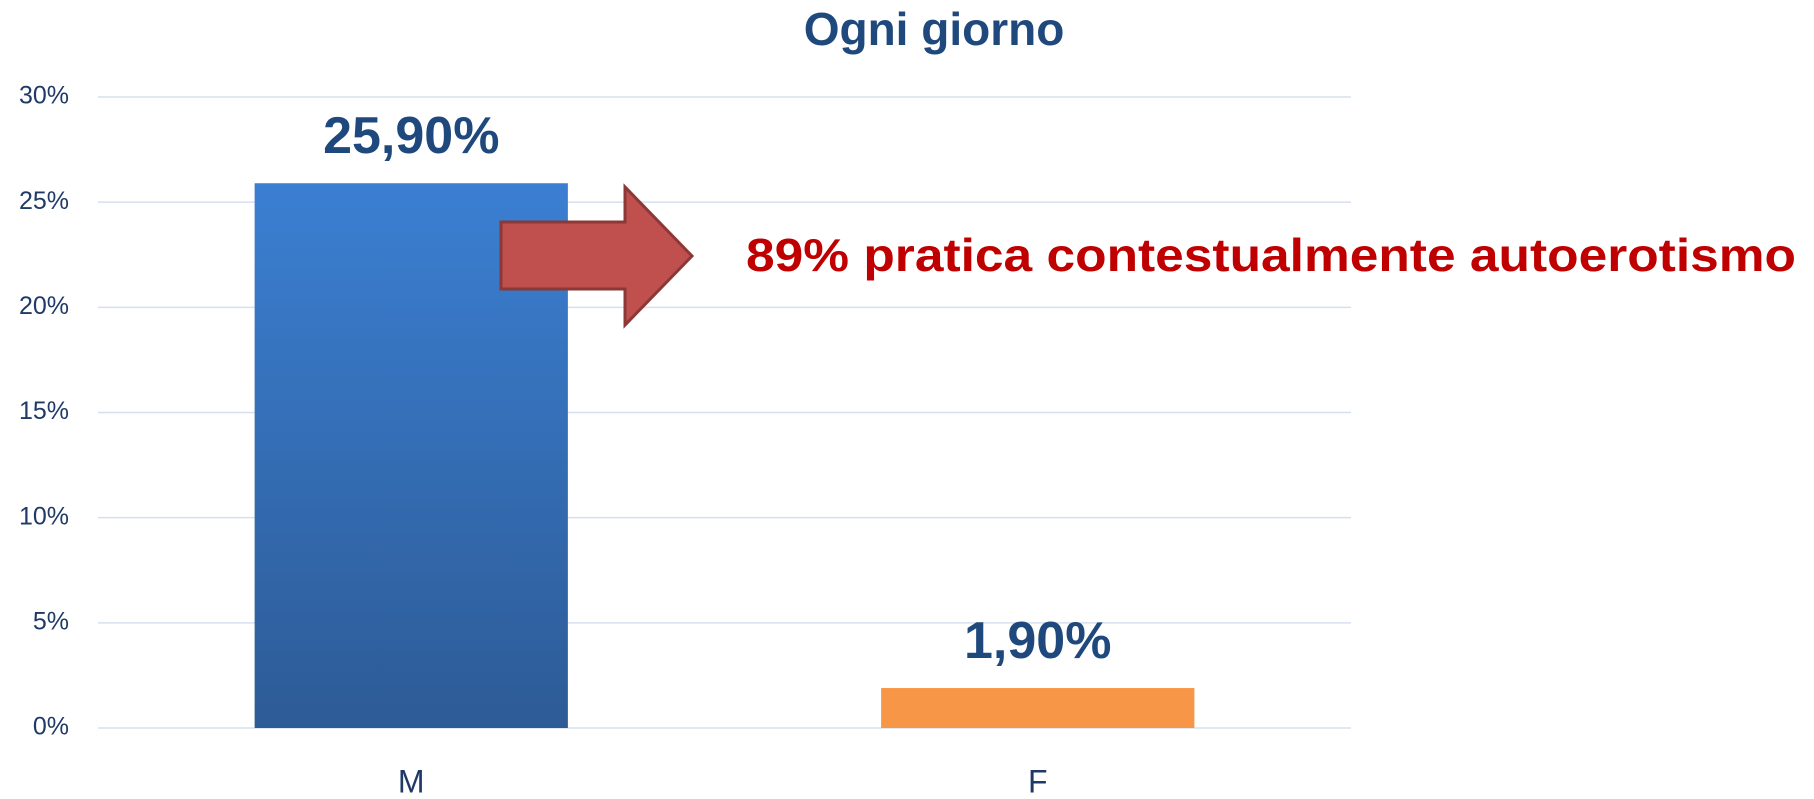 The height and width of the screenshot is (799, 1814). What do you see at coordinates (1038, 708) in the screenshot?
I see `bar` at bounding box center [1038, 708].